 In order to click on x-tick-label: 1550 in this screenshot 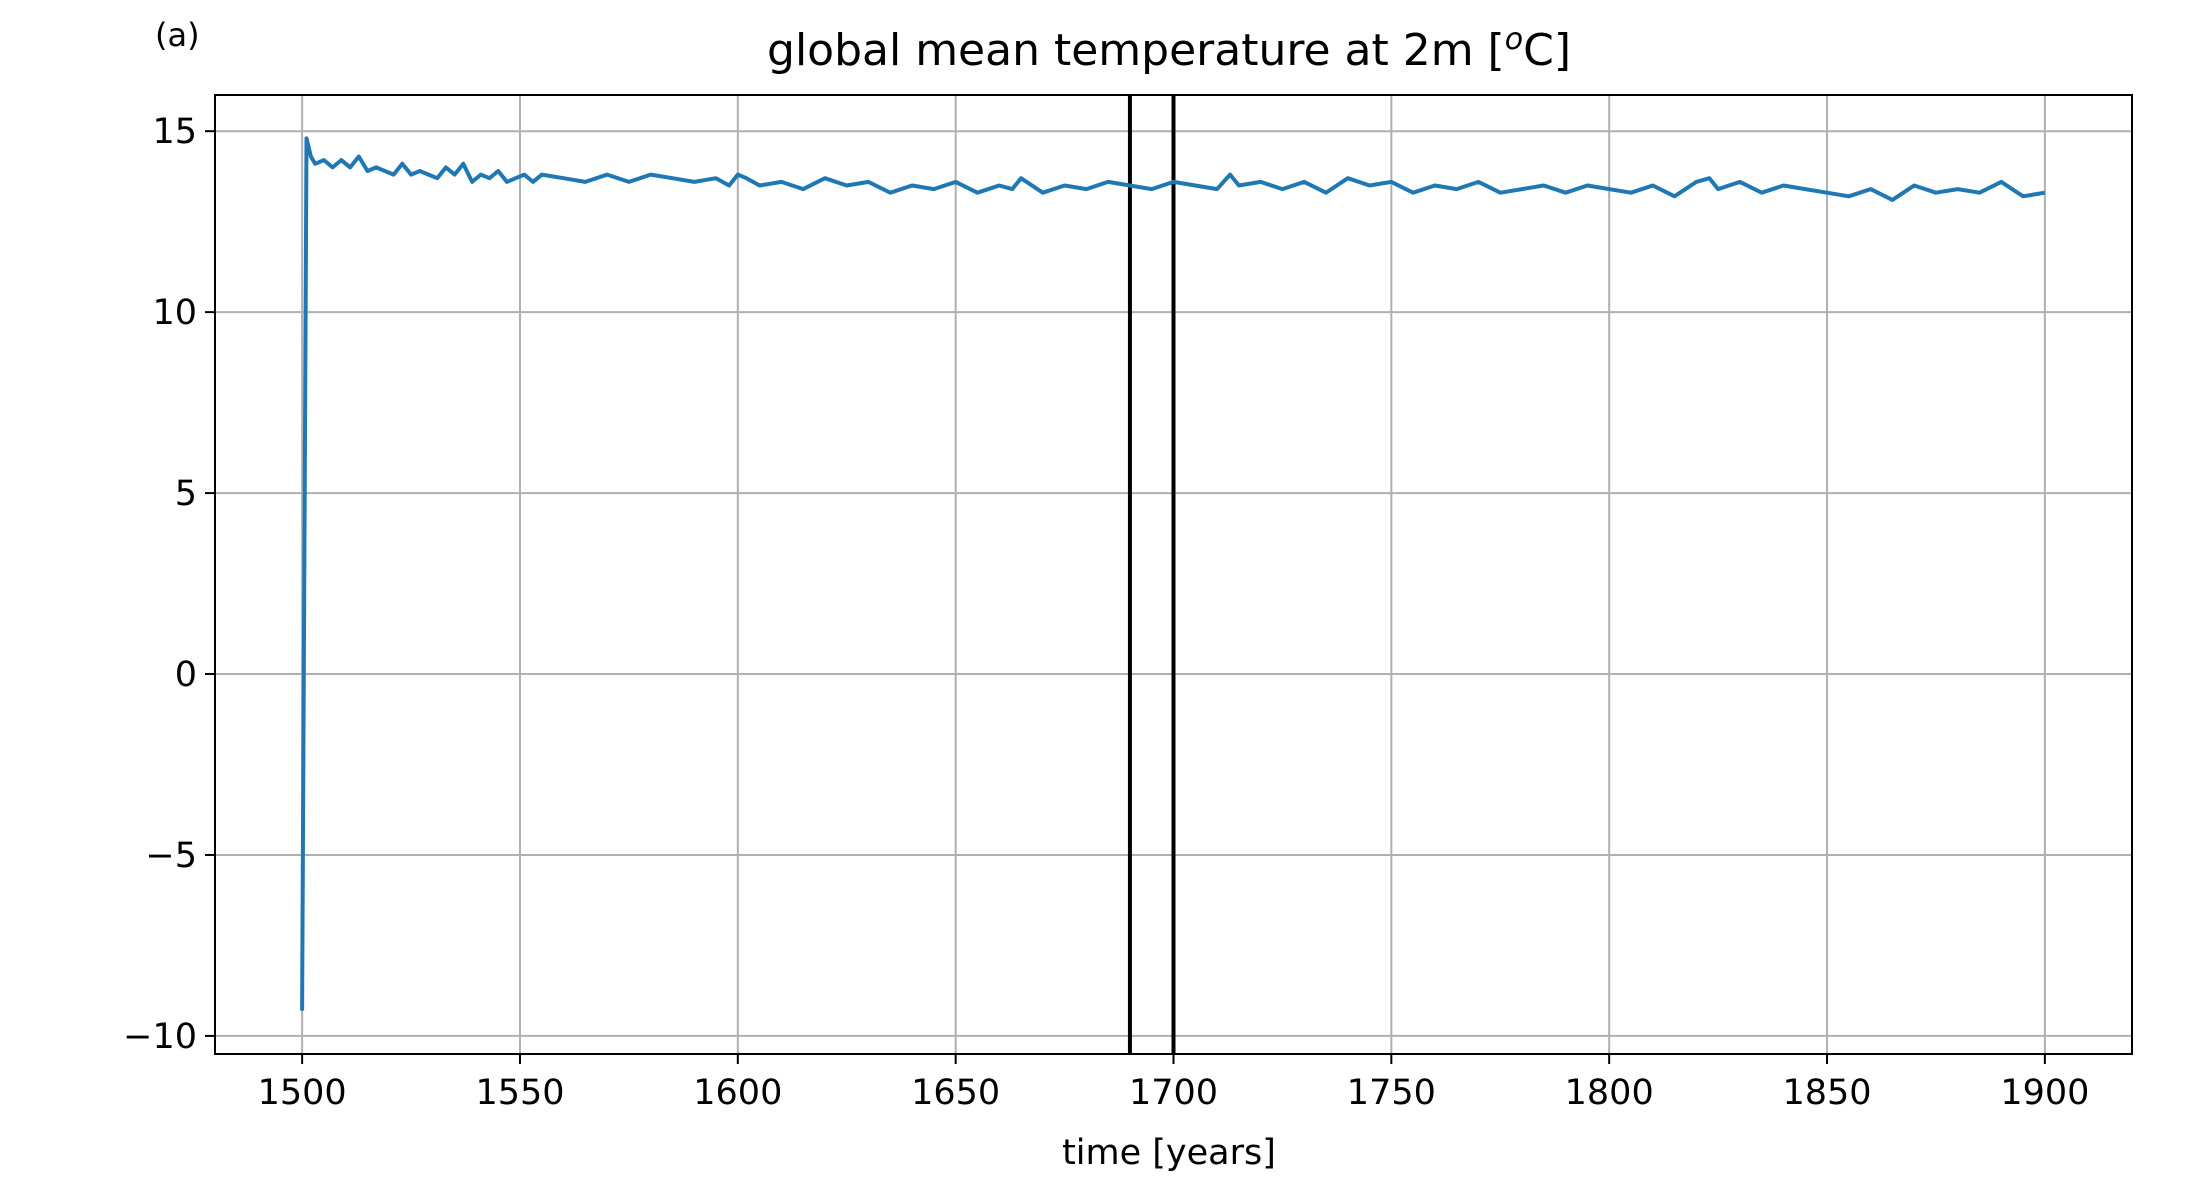, I will do `click(519, 1093)`.